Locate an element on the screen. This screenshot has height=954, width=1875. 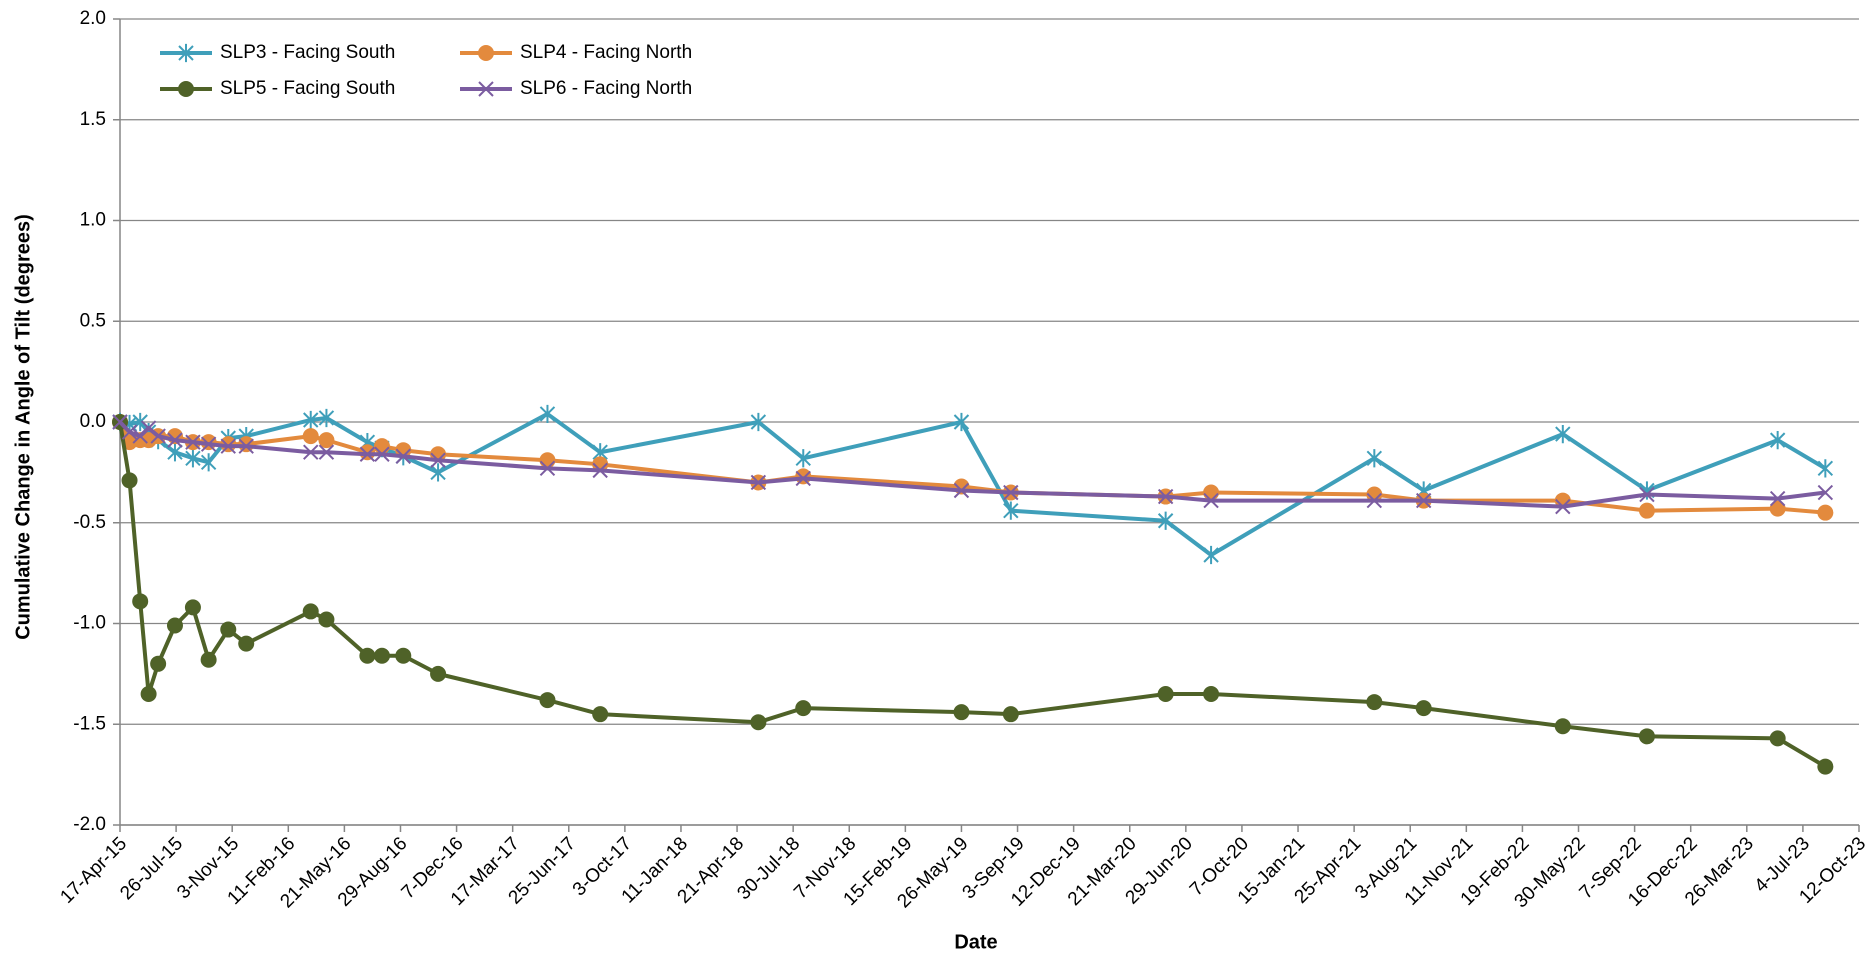
y-tick-label: 1.5 is located at coordinates (93, 119).